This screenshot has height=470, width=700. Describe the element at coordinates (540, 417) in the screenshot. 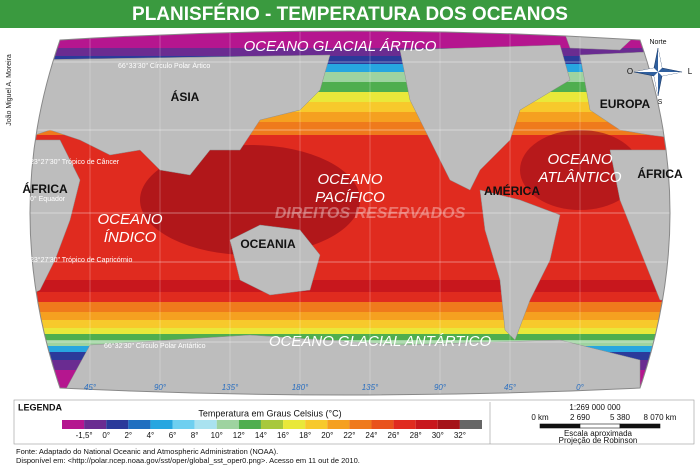

I see `scale-tick-label: 0 km` at that location.